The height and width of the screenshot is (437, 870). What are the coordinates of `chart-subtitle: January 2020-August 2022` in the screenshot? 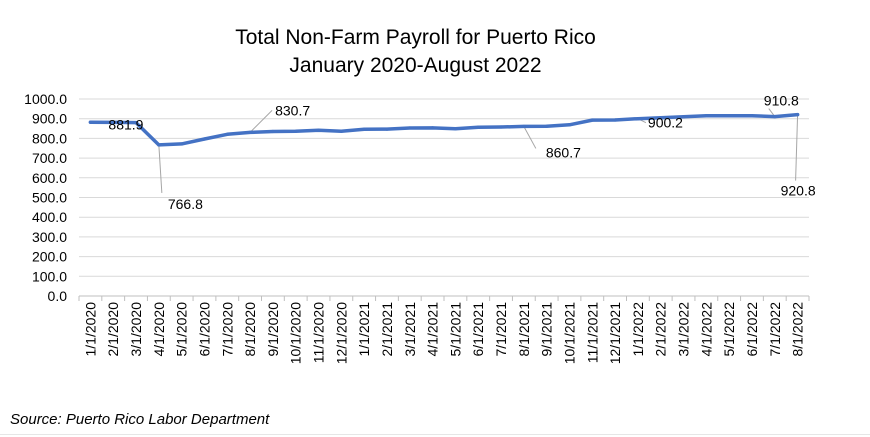 It's located at (415, 65).